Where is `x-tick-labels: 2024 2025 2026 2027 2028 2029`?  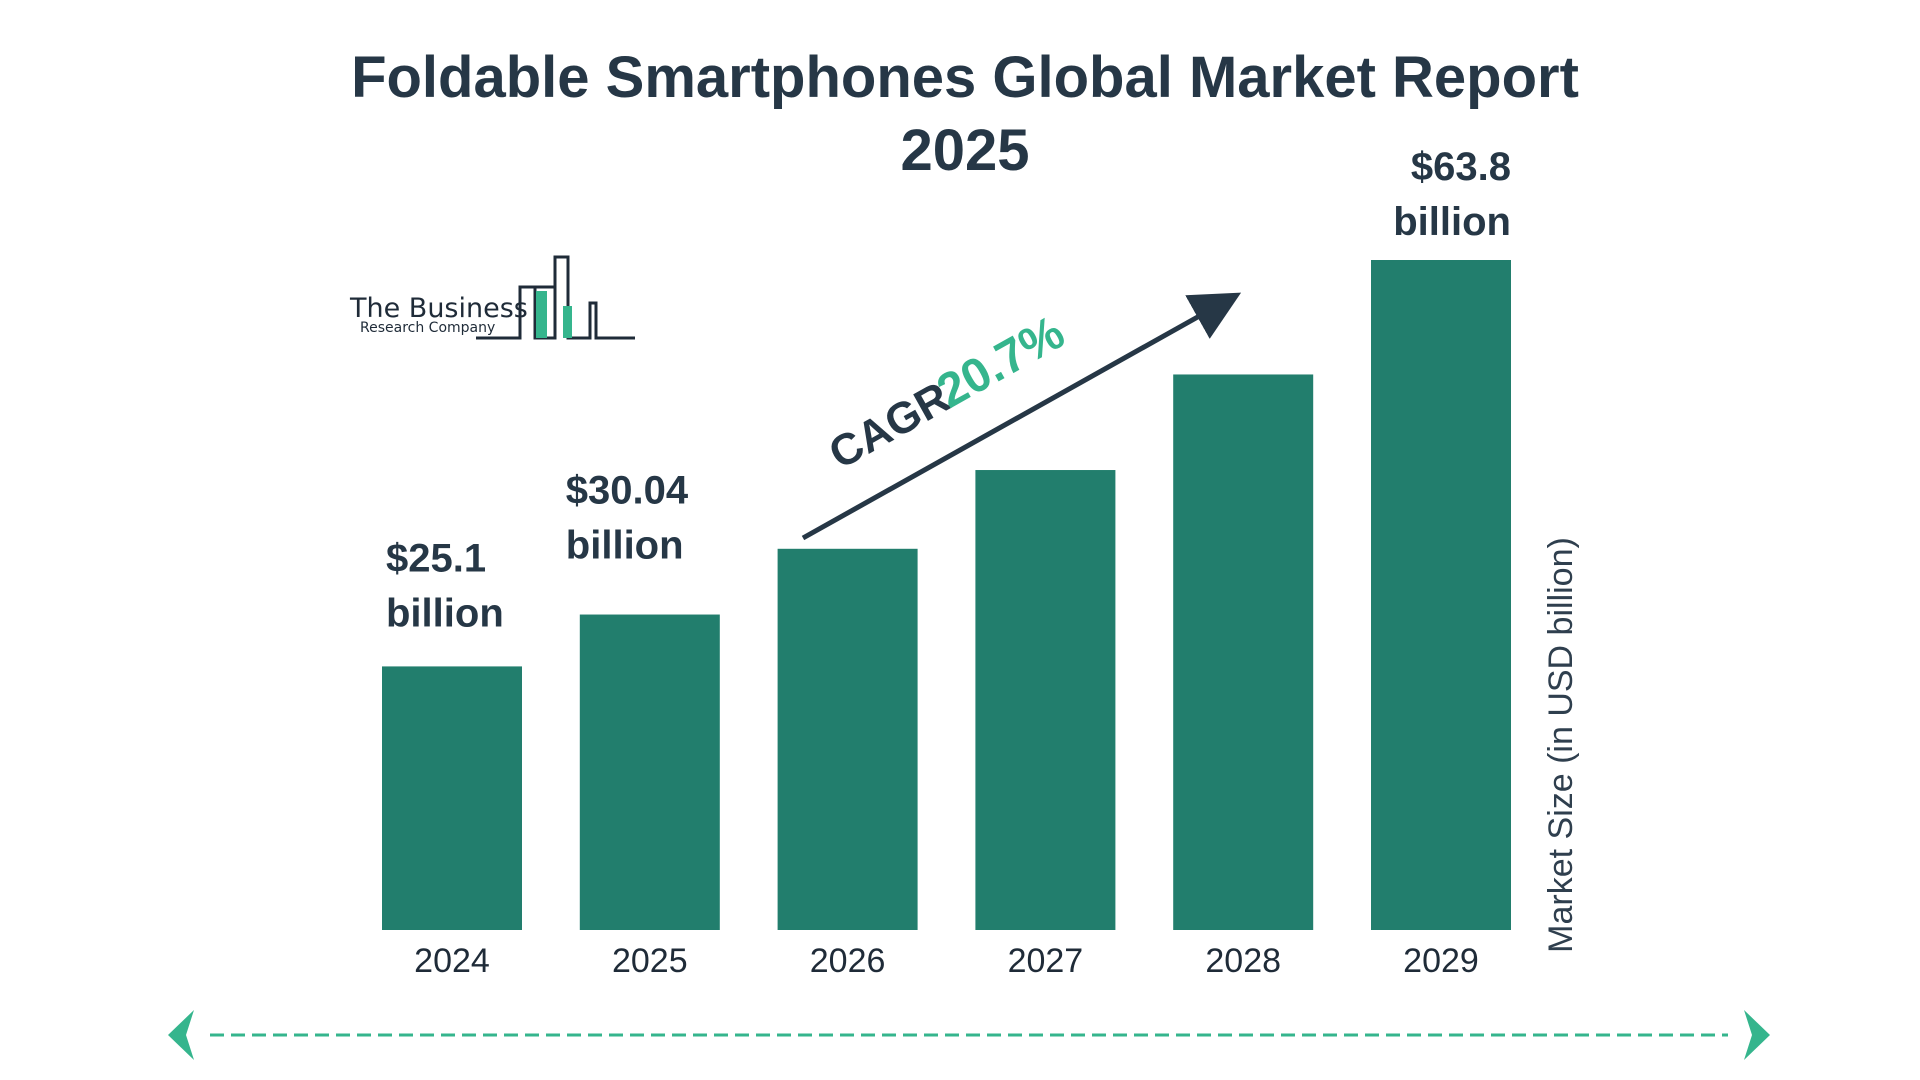
x-tick-labels: 2024 2025 2026 2027 2028 2029 is located at coordinates (946, 961).